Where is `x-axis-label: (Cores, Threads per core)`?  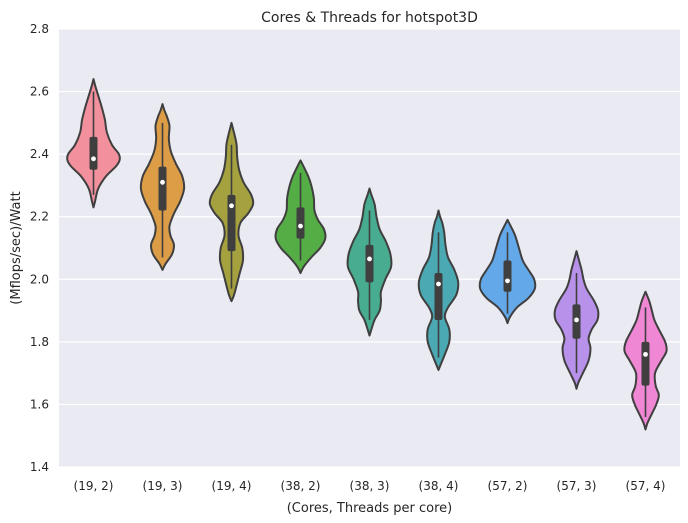
x-axis-label: (Cores, Threads per core) is located at coordinates (370, 508).